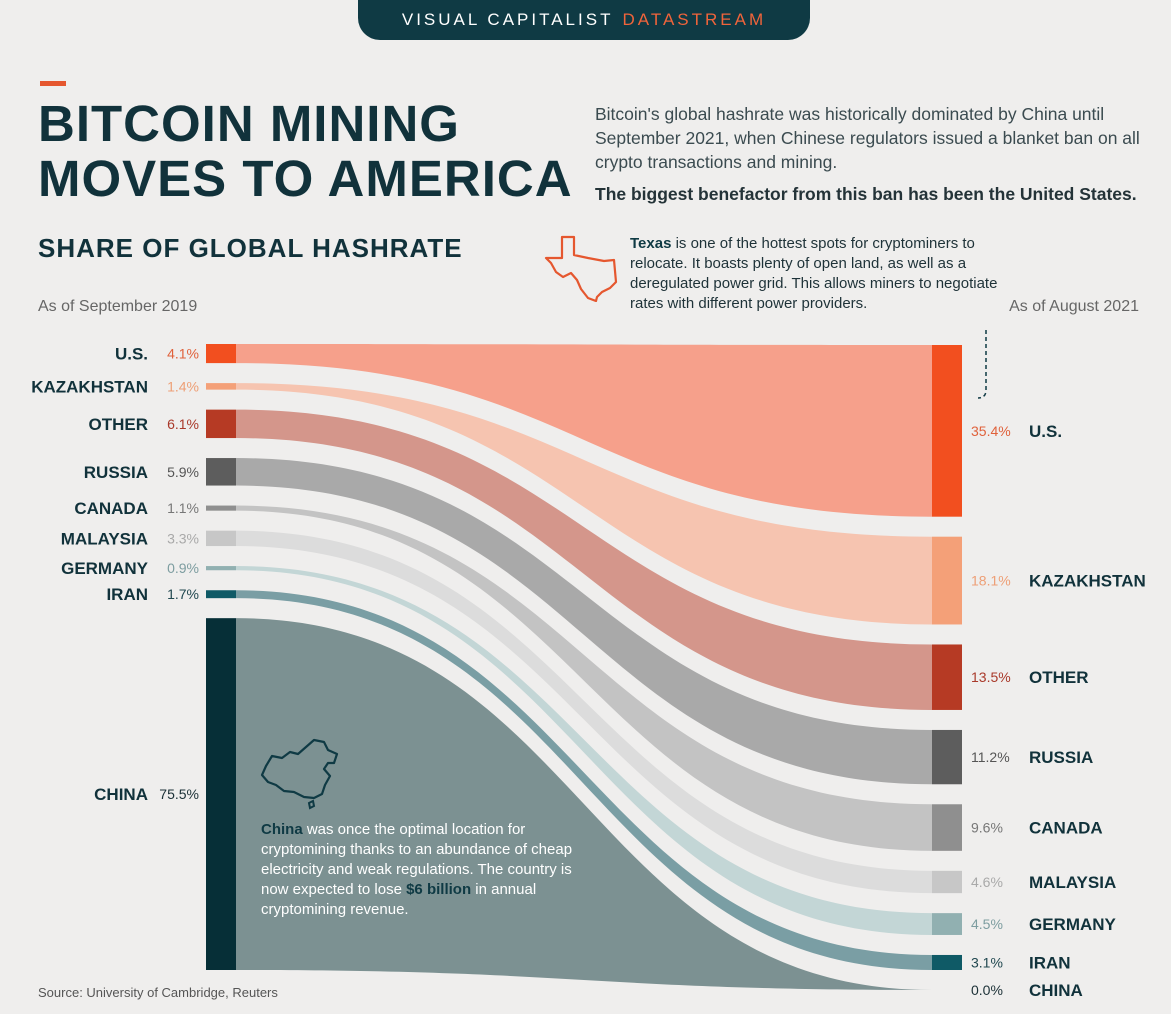 This screenshot has height=1014, width=1171. I want to click on left-pct-iran: 1.7%, so click(183, 594).